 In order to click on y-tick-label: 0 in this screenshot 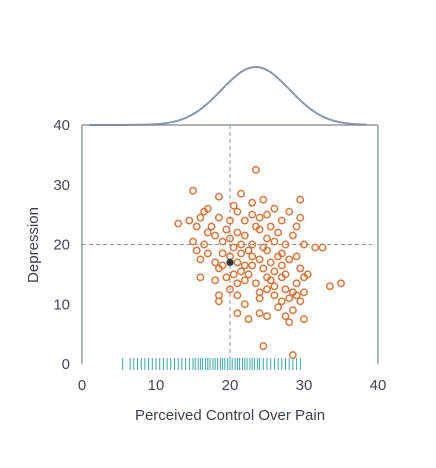, I will do `click(66, 364)`.